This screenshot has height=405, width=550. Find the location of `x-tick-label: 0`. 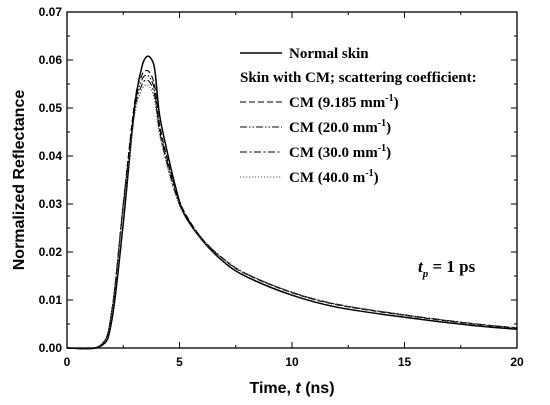

x-tick-label: 0 is located at coordinates (67, 362).